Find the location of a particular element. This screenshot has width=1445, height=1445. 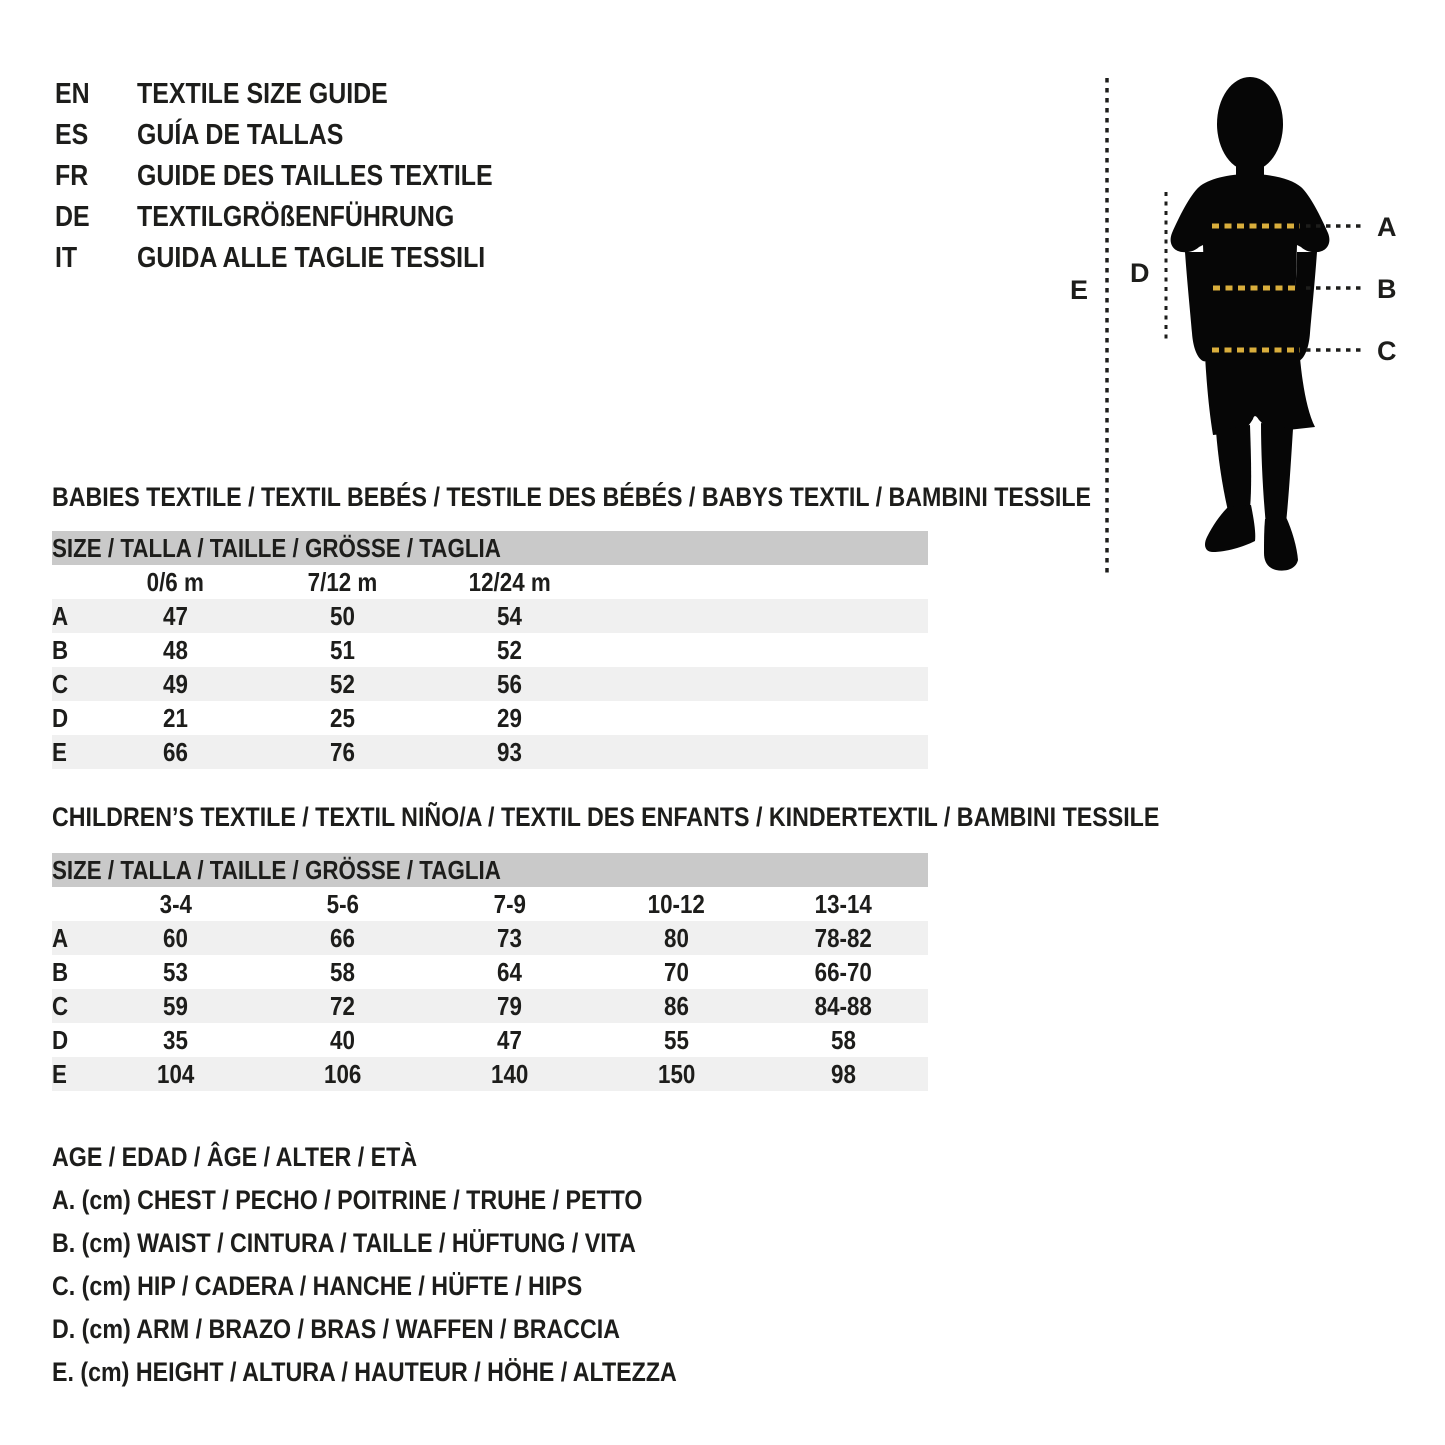

legend-line-text: AGE / EDAD / ÂGE / ALTER / ETÀ is located at coordinates (235, 1157).